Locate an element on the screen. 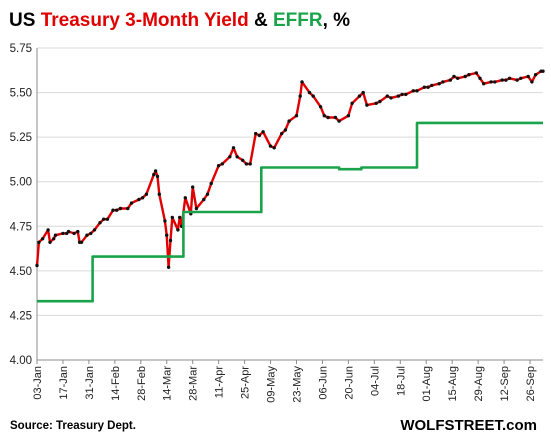  y-axis-ticks: 4.00 4.25 4.50 4.75 5.00 5.25 5.50 5.75 is located at coordinates (21, 205).